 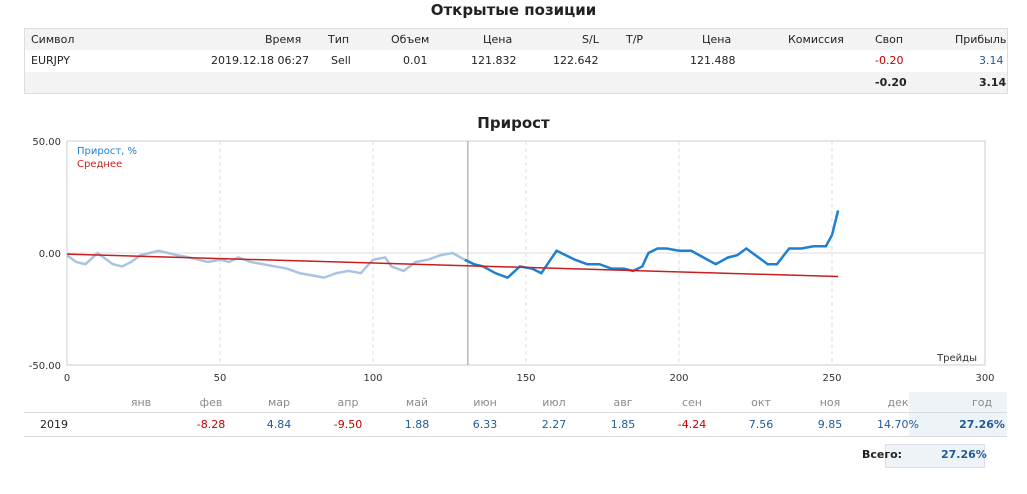 What do you see at coordinates (623, 402) in the screenshot?
I see `month-header-7: авг` at bounding box center [623, 402].